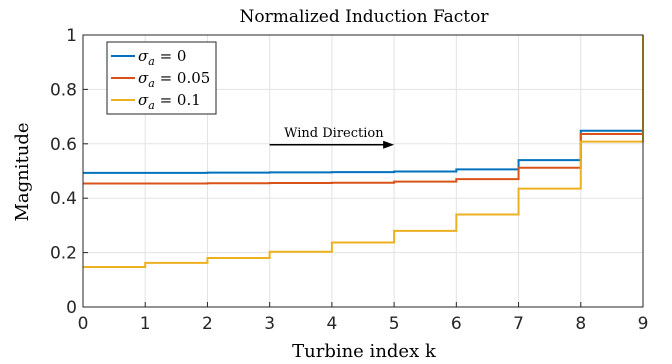 This screenshot has width=672, height=364. I want to click on x-tick-label: 2, so click(207, 324).